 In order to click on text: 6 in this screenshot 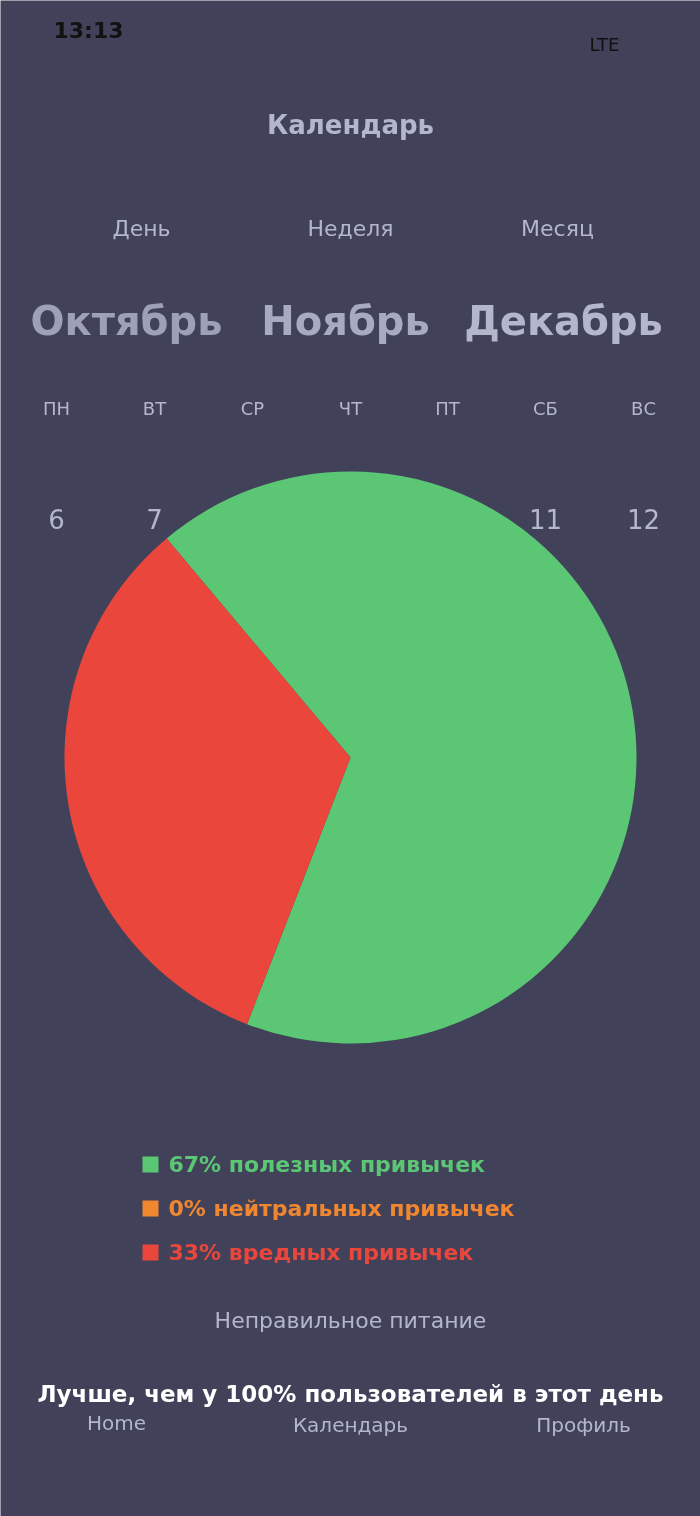, I will do `click(56, 519)`.